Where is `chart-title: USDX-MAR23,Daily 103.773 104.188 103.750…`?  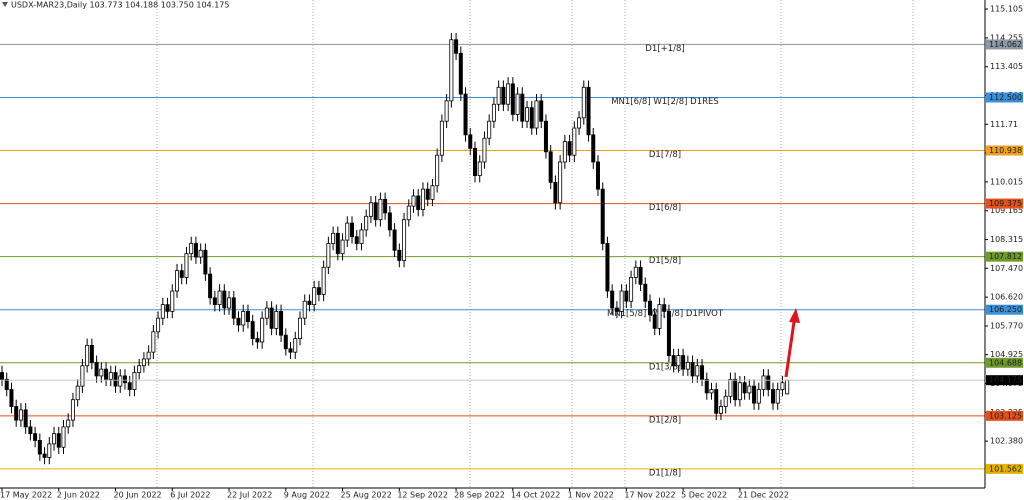
chart-title: USDX-MAR23,Daily 103.773 104.188 103.750… is located at coordinates (120, 5).